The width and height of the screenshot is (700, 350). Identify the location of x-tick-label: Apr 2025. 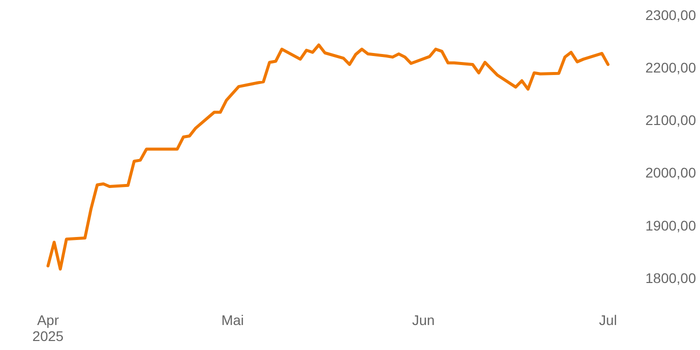
(48, 328).